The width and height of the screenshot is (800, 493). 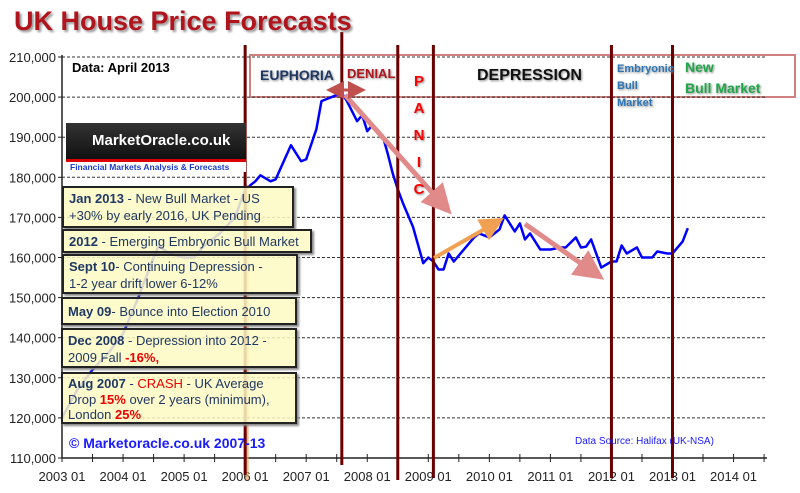 I want to click on chart-title: UK House Price Forecasts, so click(x=183, y=21).